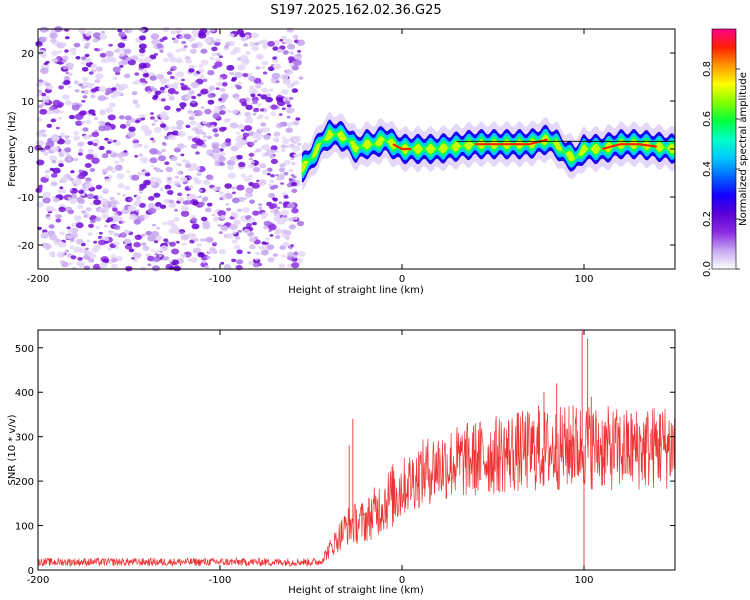 The width and height of the screenshot is (750, 600). What do you see at coordinates (707, 169) in the screenshot?
I see `colorbar-tick-label: 0.4` at bounding box center [707, 169].